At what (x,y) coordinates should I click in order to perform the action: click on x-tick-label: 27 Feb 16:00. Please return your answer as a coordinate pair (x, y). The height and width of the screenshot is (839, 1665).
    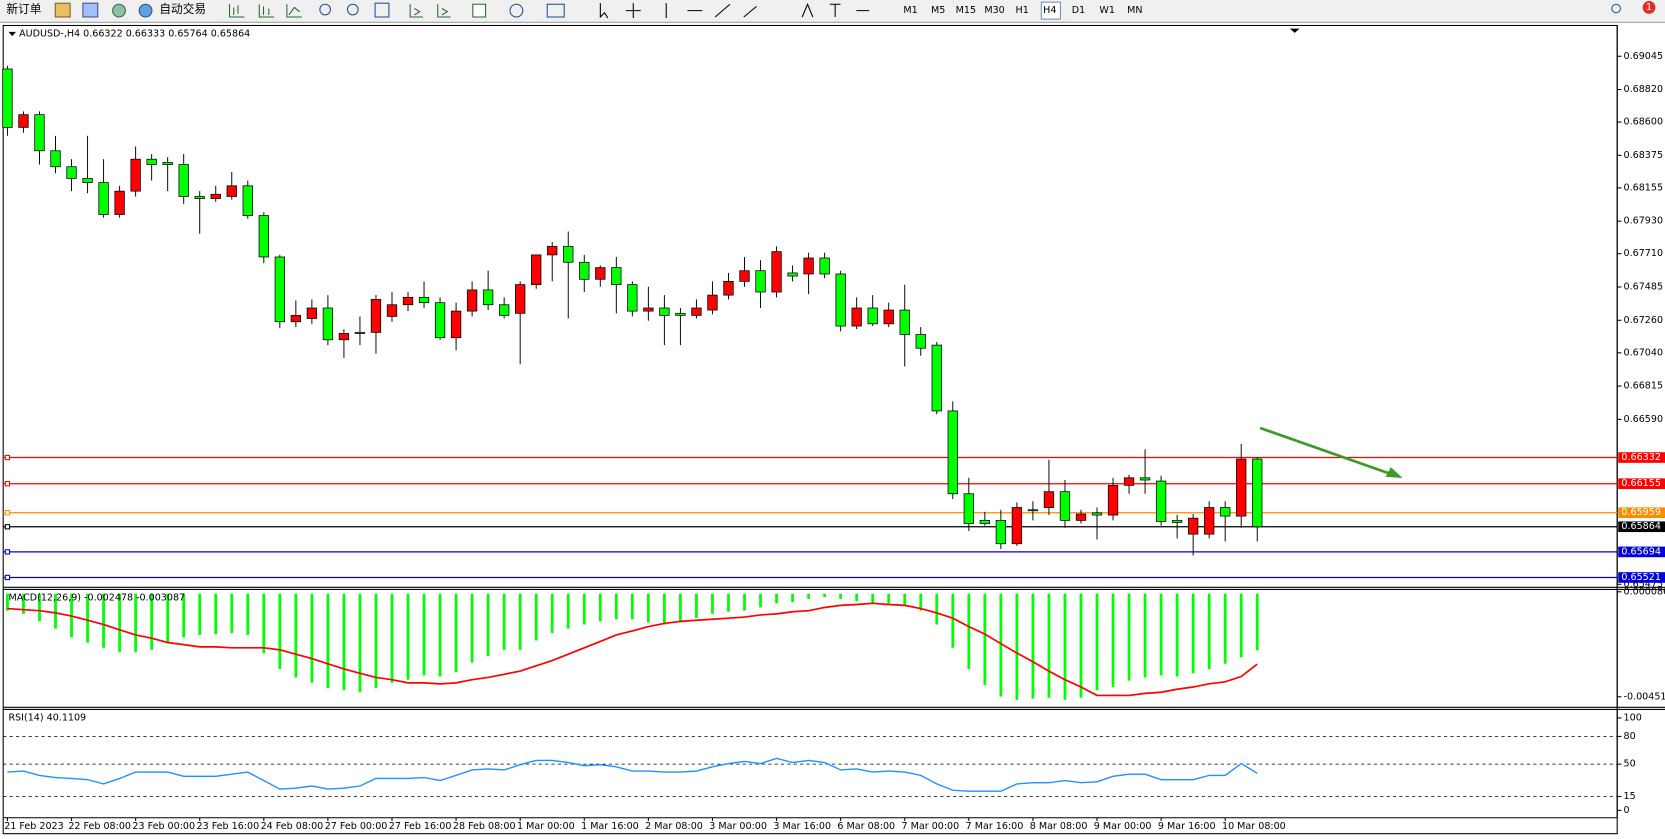
    Looking at the image, I should click on (420, 826).